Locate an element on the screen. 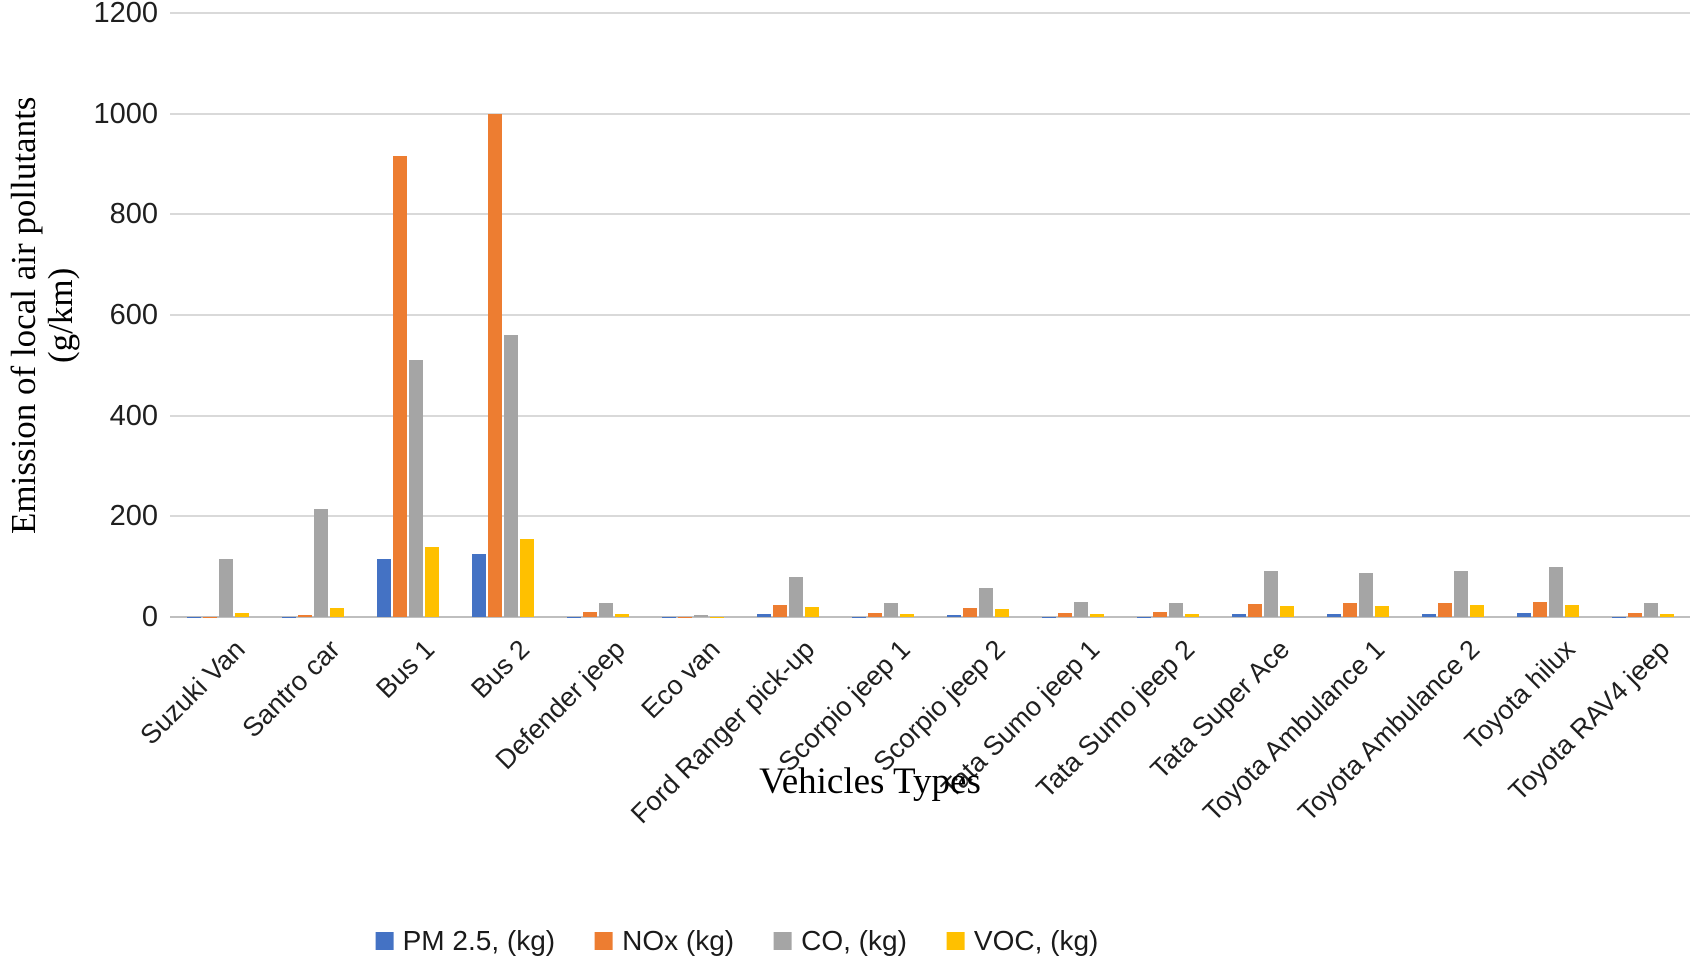 The width and height of the screenshot is (1701, 962). legend-item: VOC, (kg) is located at coordinates (1022, 941).